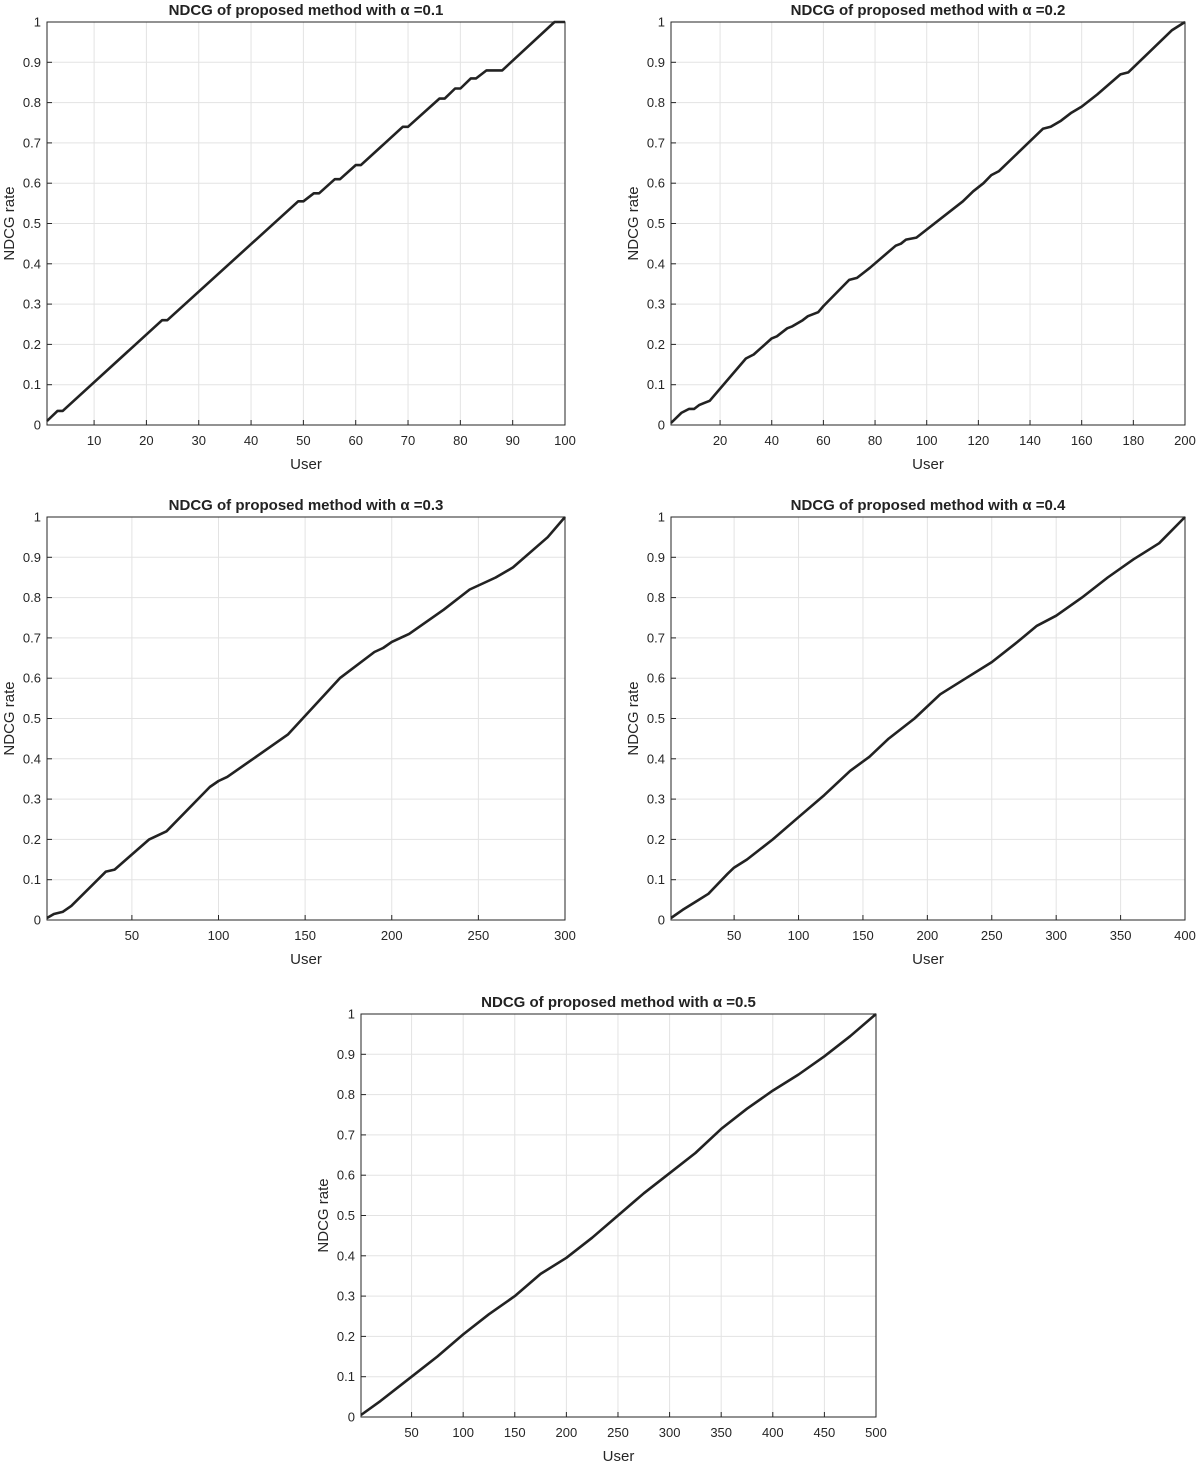 The width and height of the screenshot is (1200, 1466). What do you see at coordinates (928, 505) in the screenshot?
I see `chart-title: NDCG of proposed method with α =0.4` at bounding box center [928, 505].